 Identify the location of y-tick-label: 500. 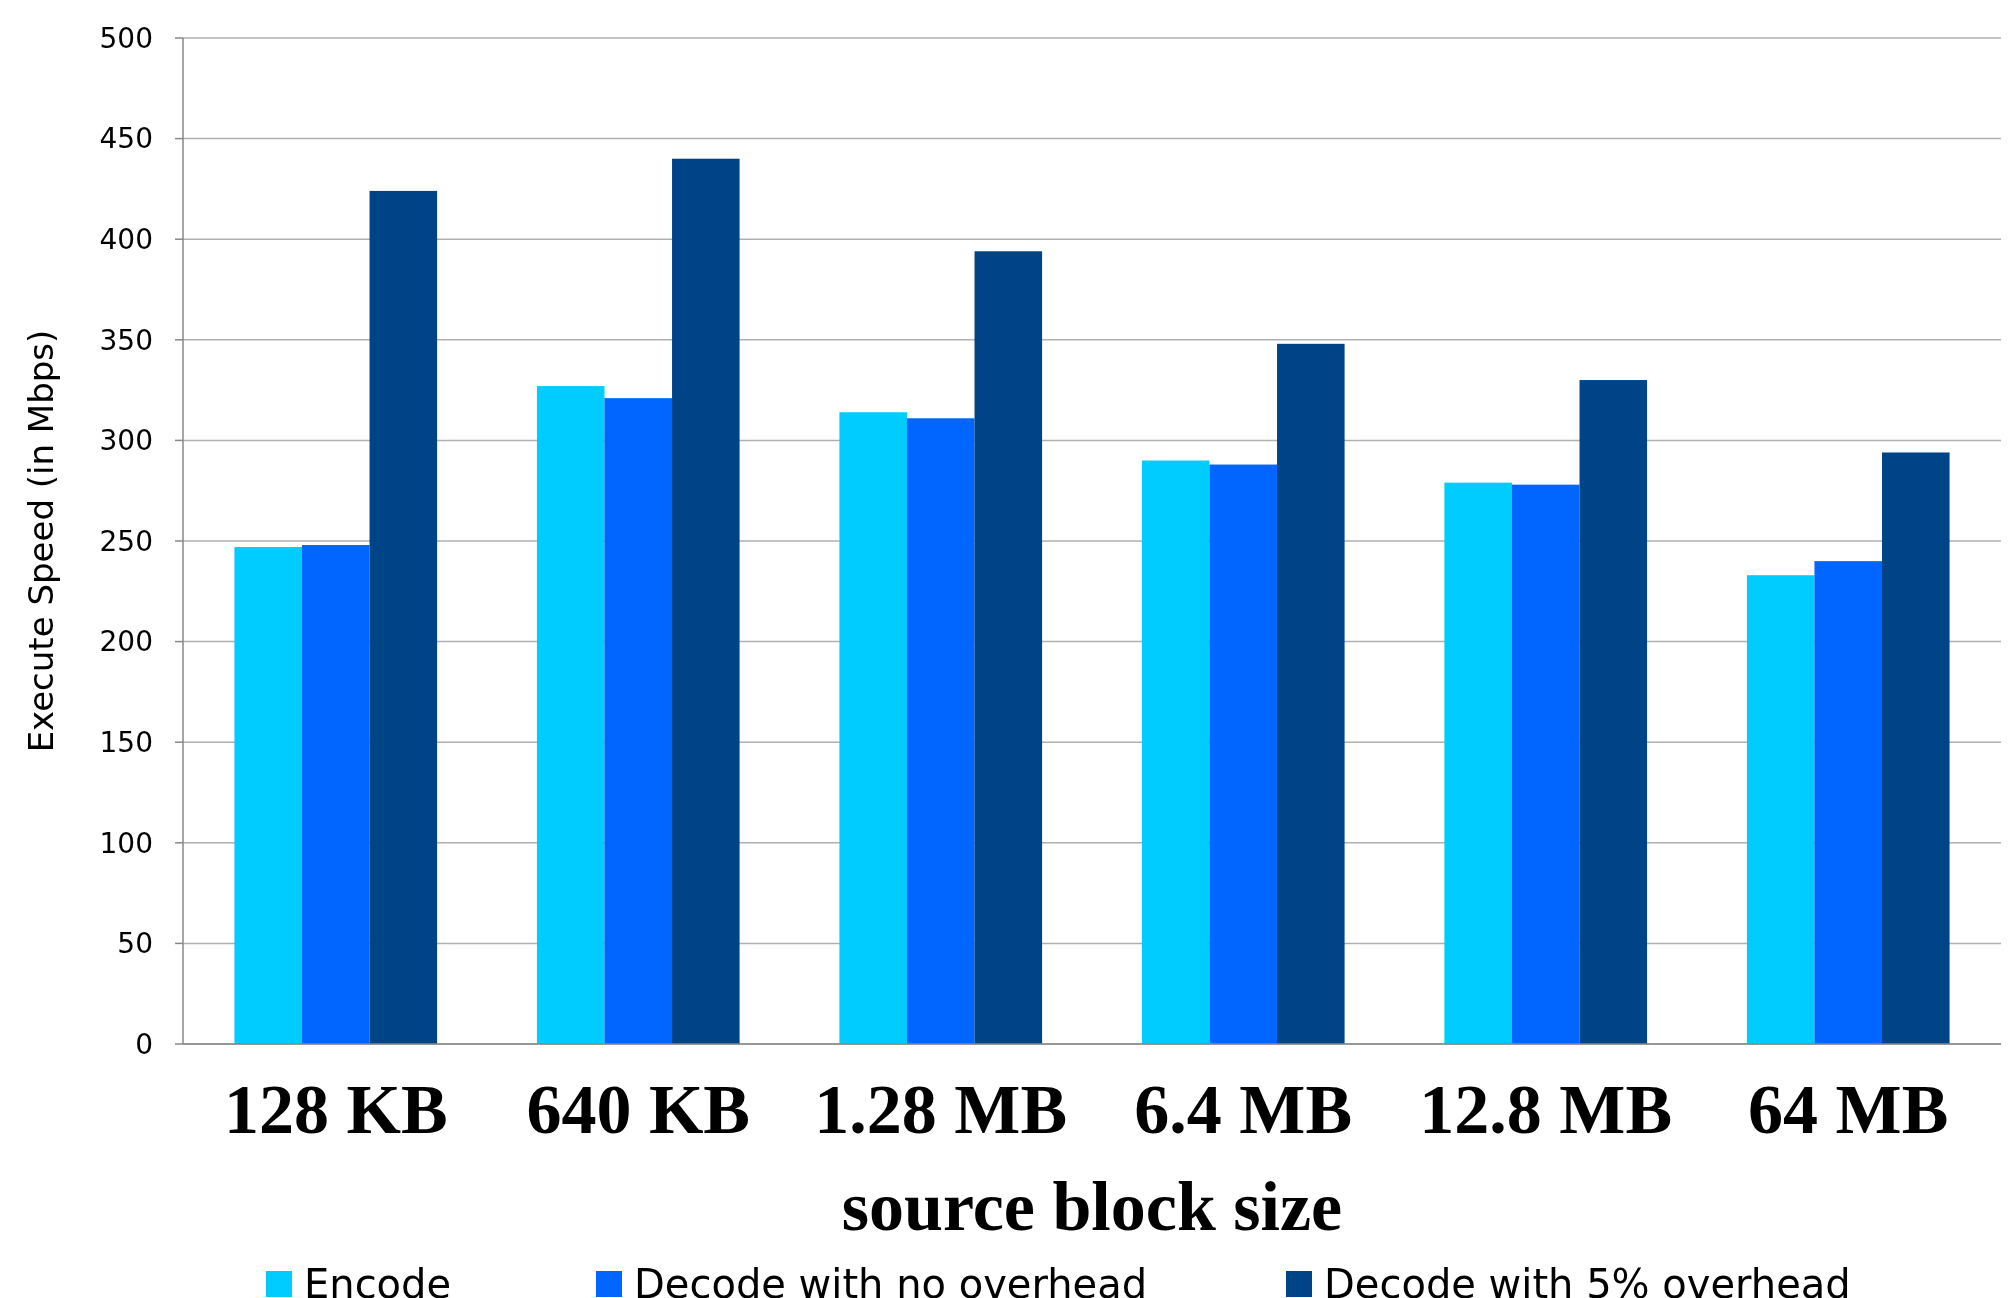
(126, 38).